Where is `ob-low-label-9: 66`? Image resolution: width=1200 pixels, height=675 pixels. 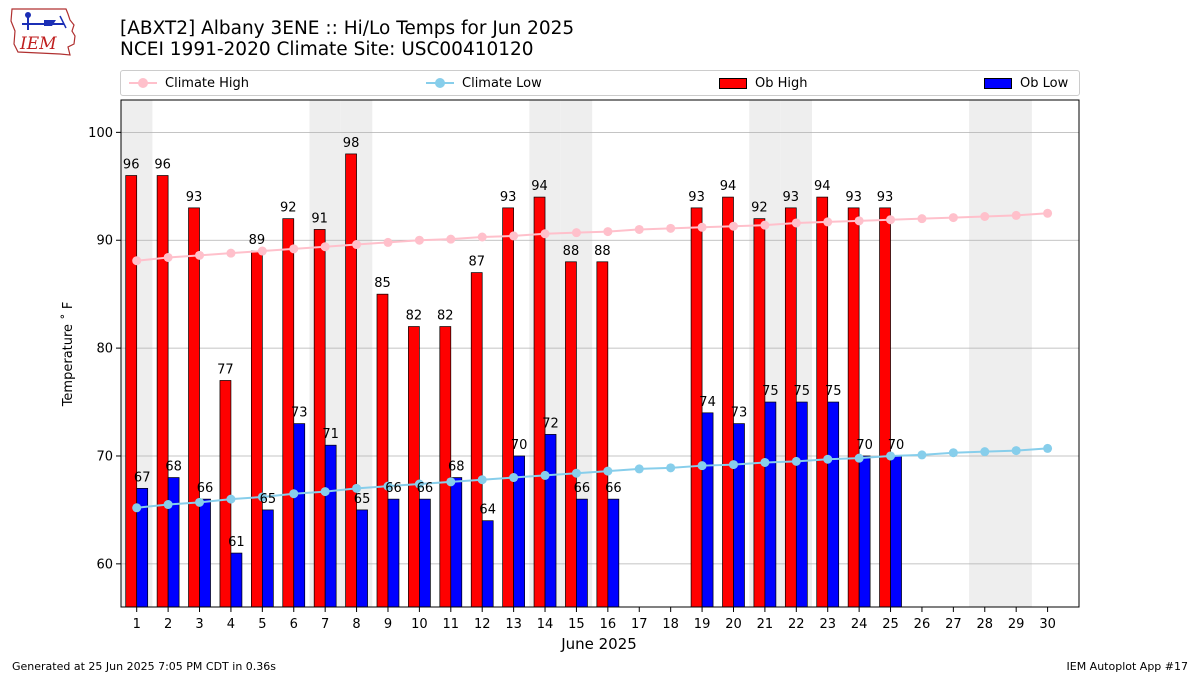 ob-low-label-9: 66 is located at coordinates (393, 488).